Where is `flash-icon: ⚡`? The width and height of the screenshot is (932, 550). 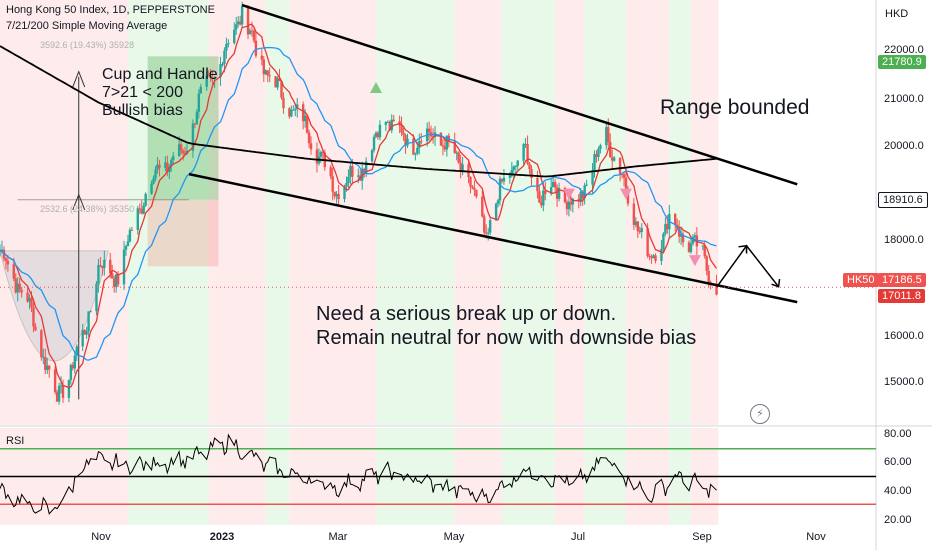
flash-icon: ⚡ is located at coordinates (760, 414).